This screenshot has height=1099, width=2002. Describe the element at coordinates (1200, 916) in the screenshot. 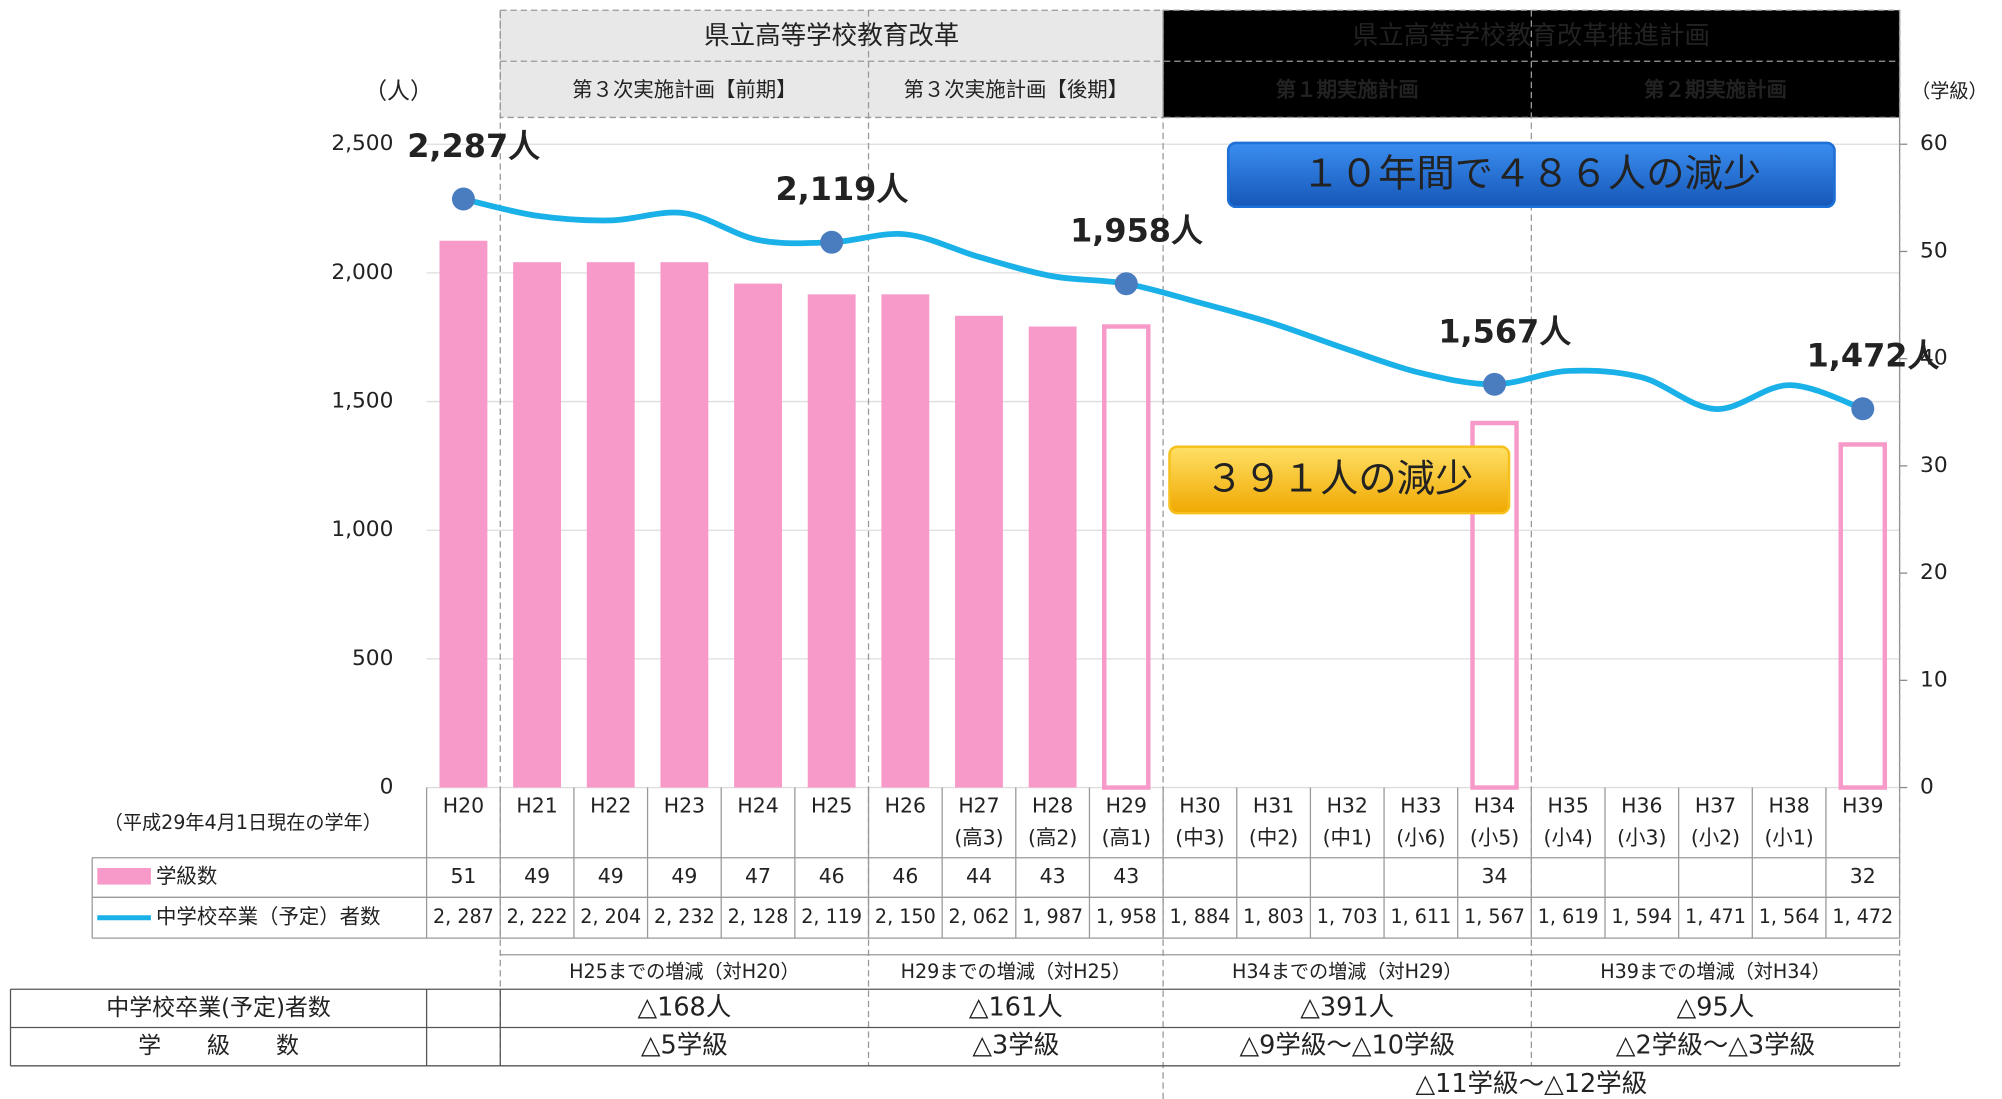

I see `table-cell: 1, 884` at that location.